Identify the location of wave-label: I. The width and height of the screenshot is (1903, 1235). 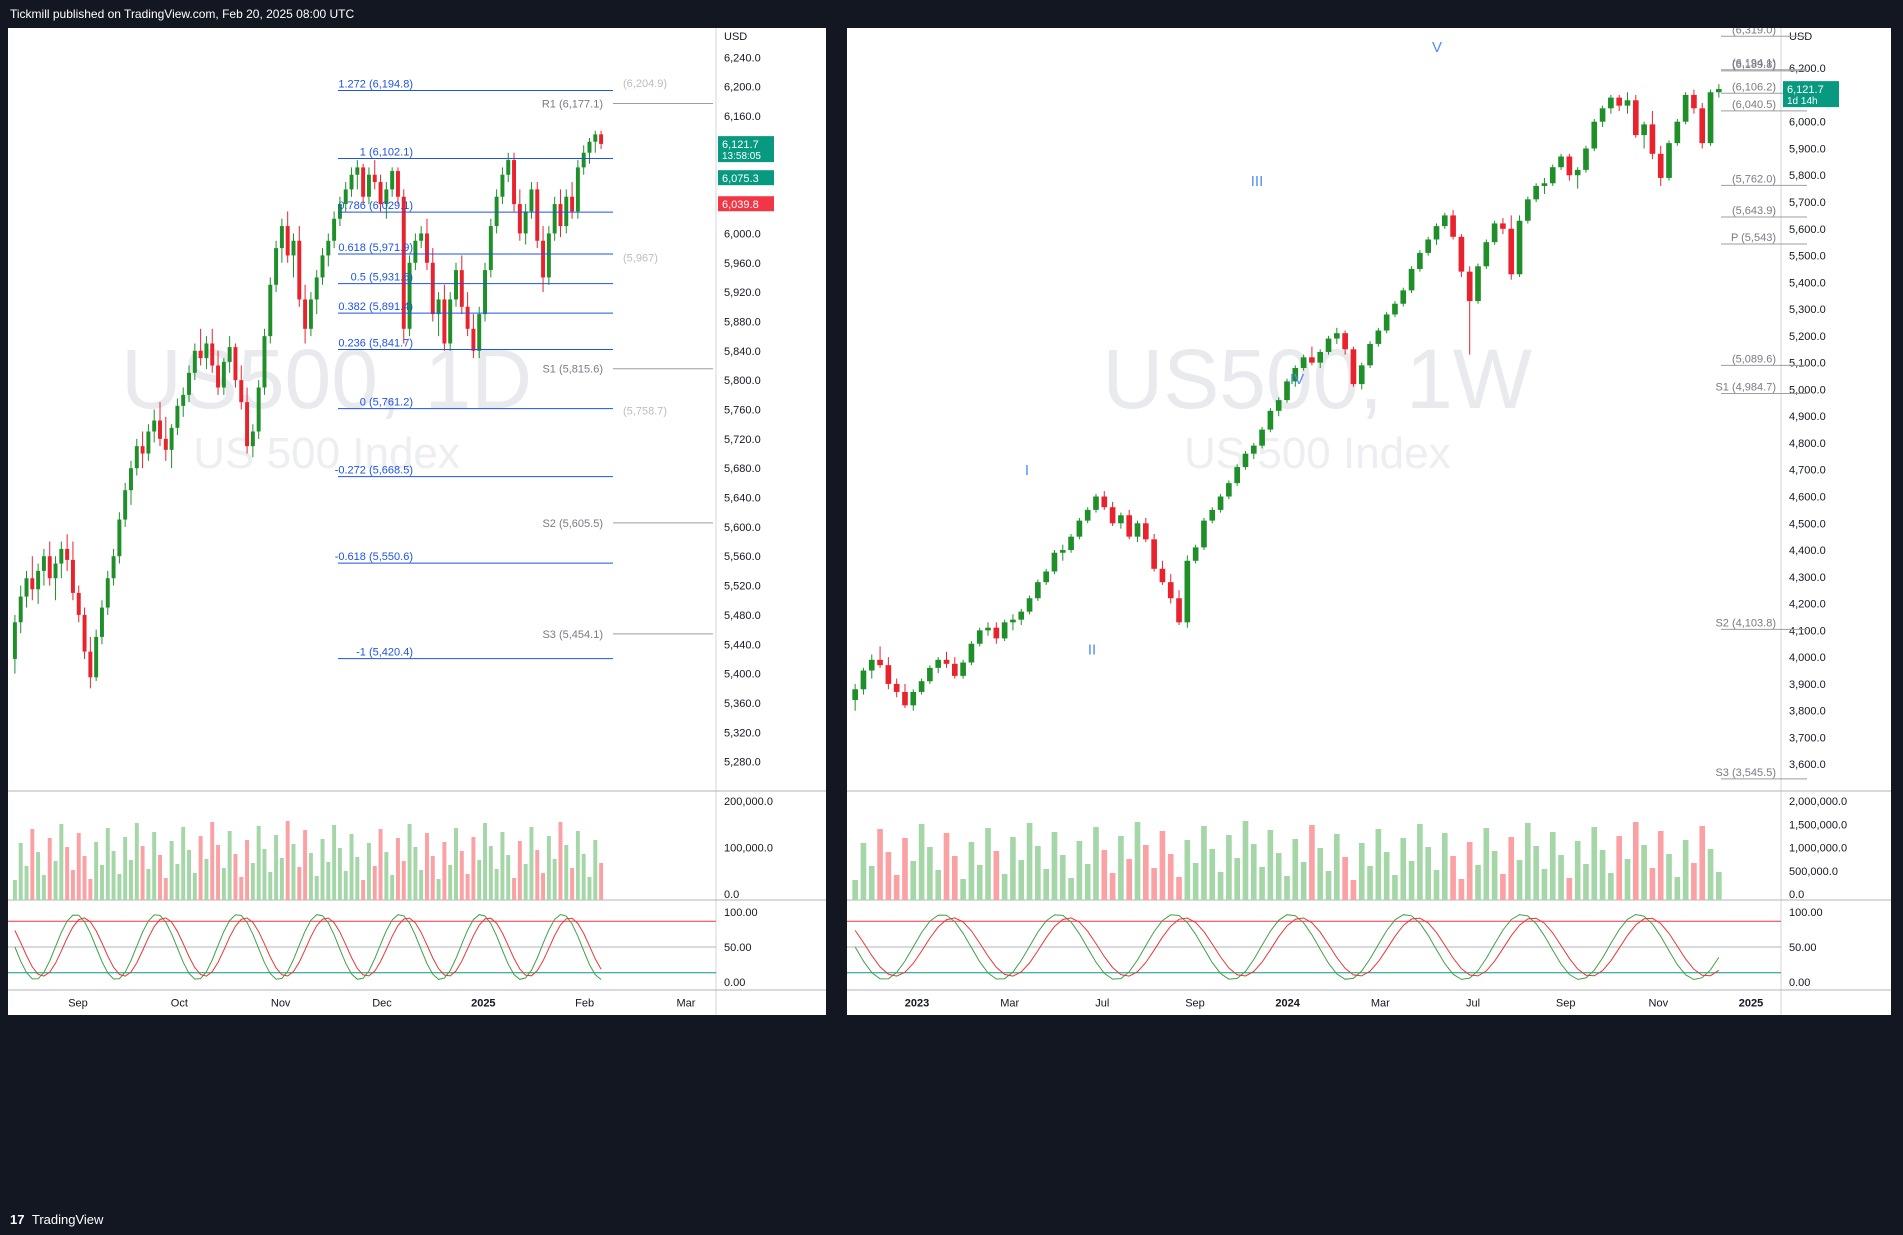
(1027, 470).